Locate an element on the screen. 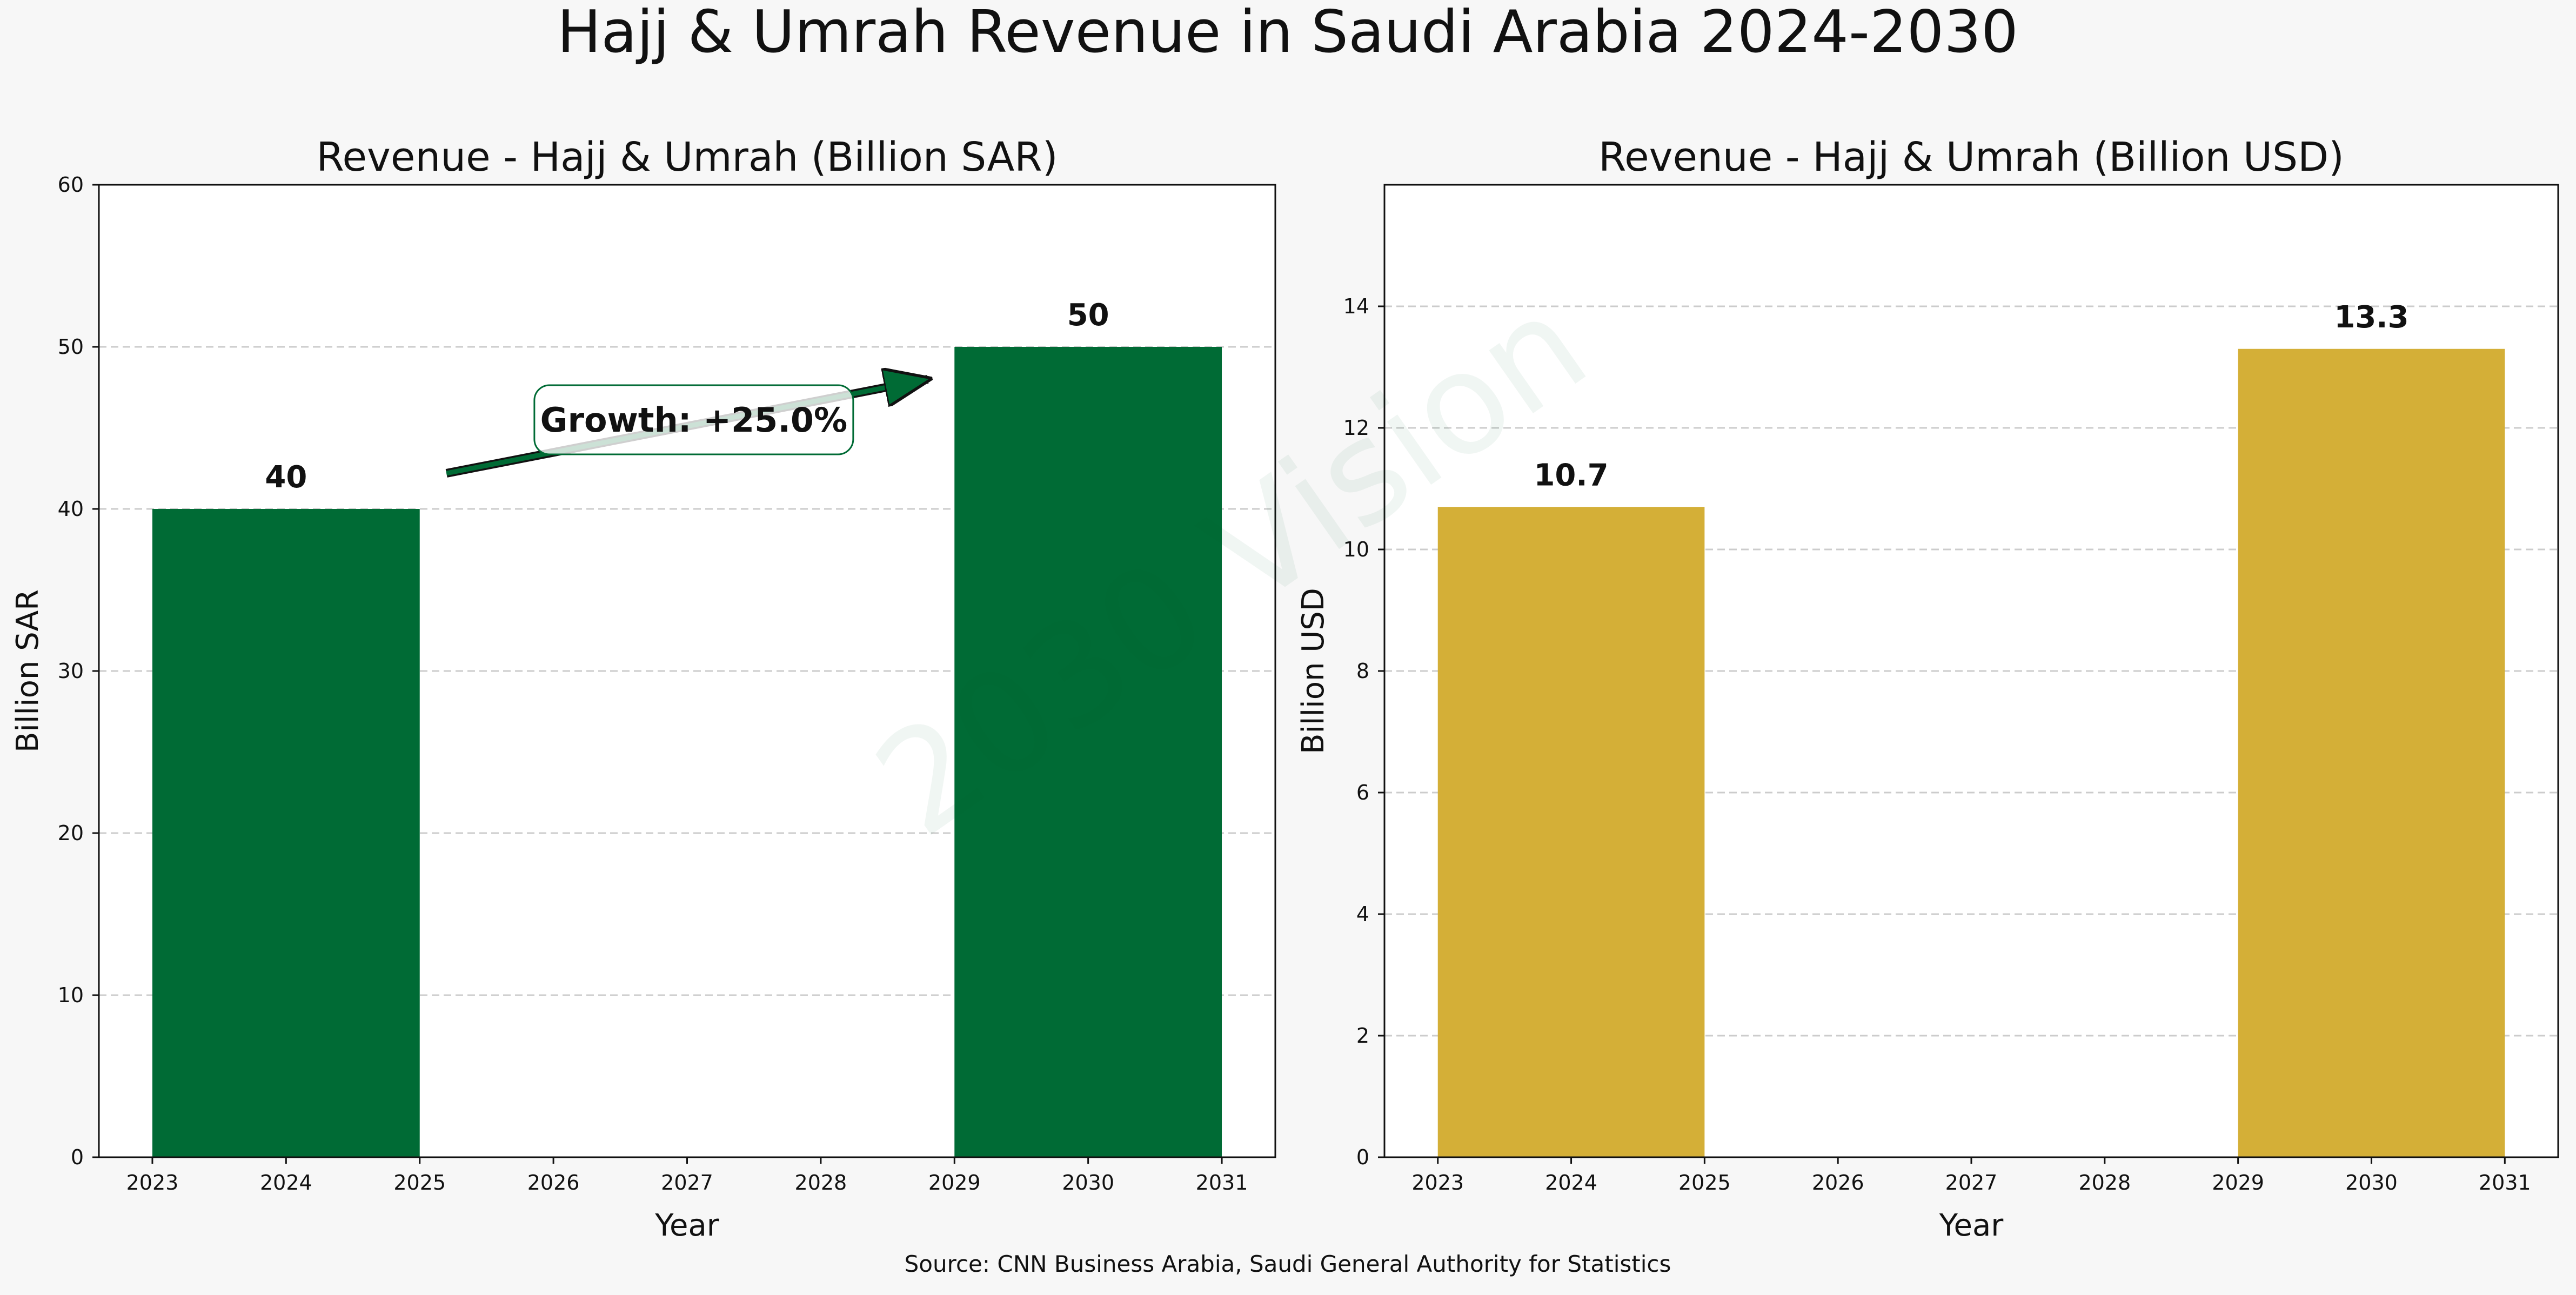 Image resolution: width=2576 pixels, height=1295 pixels. y-tick-label: 14 is located at coordinates (1356, 306).